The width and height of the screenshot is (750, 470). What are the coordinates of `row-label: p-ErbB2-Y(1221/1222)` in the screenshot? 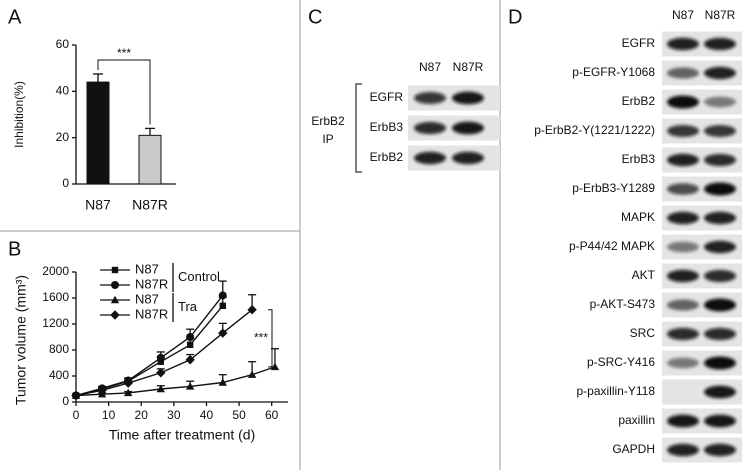 It's located at (594, 130).